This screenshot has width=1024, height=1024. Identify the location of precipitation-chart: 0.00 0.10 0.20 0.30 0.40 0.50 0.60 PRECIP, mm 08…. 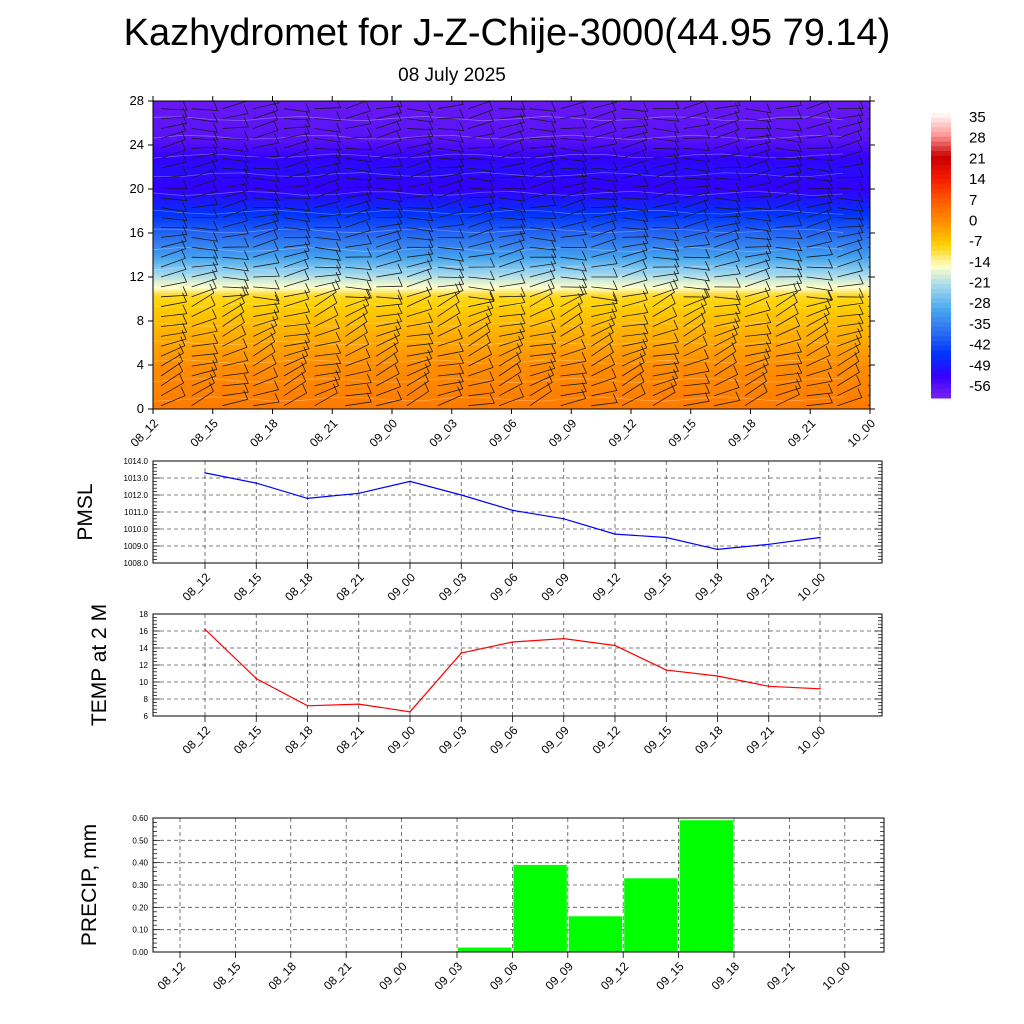
(481, 903).